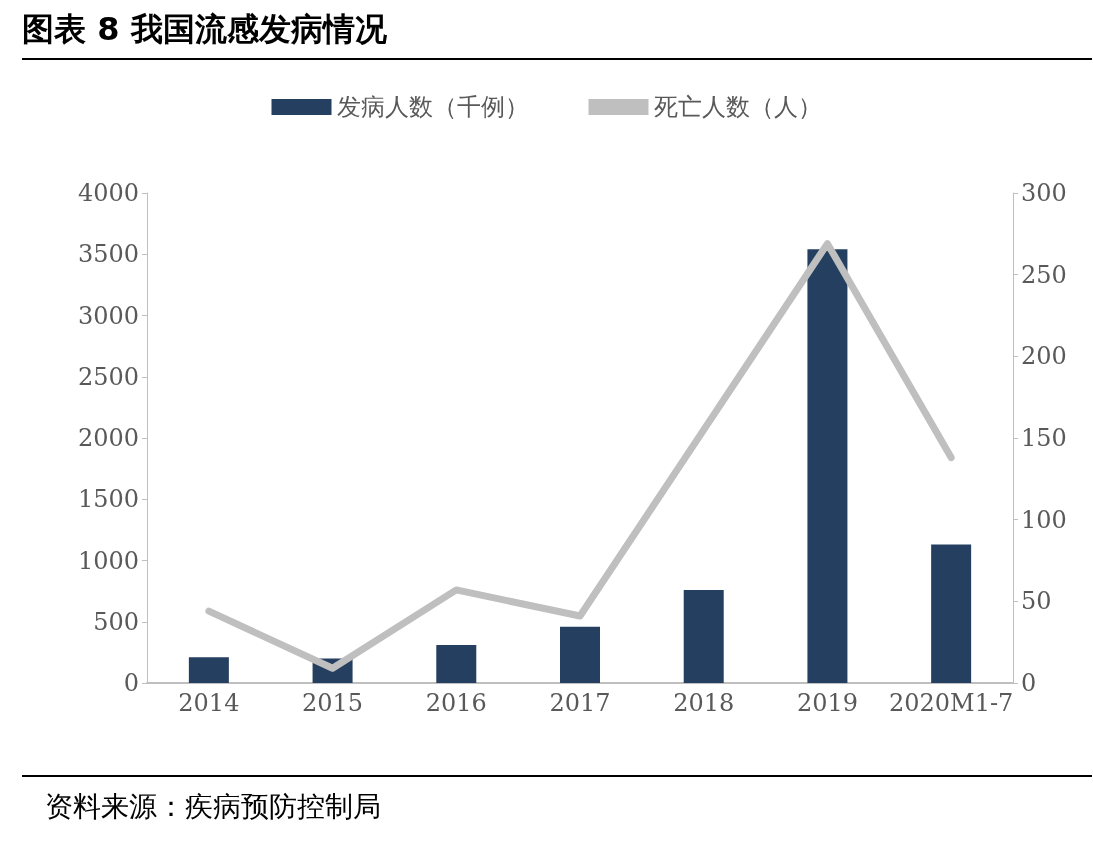 The height and width of the screenshot is (844, 1093). I want to click on y-tick-label: 0, so click(131, 683).